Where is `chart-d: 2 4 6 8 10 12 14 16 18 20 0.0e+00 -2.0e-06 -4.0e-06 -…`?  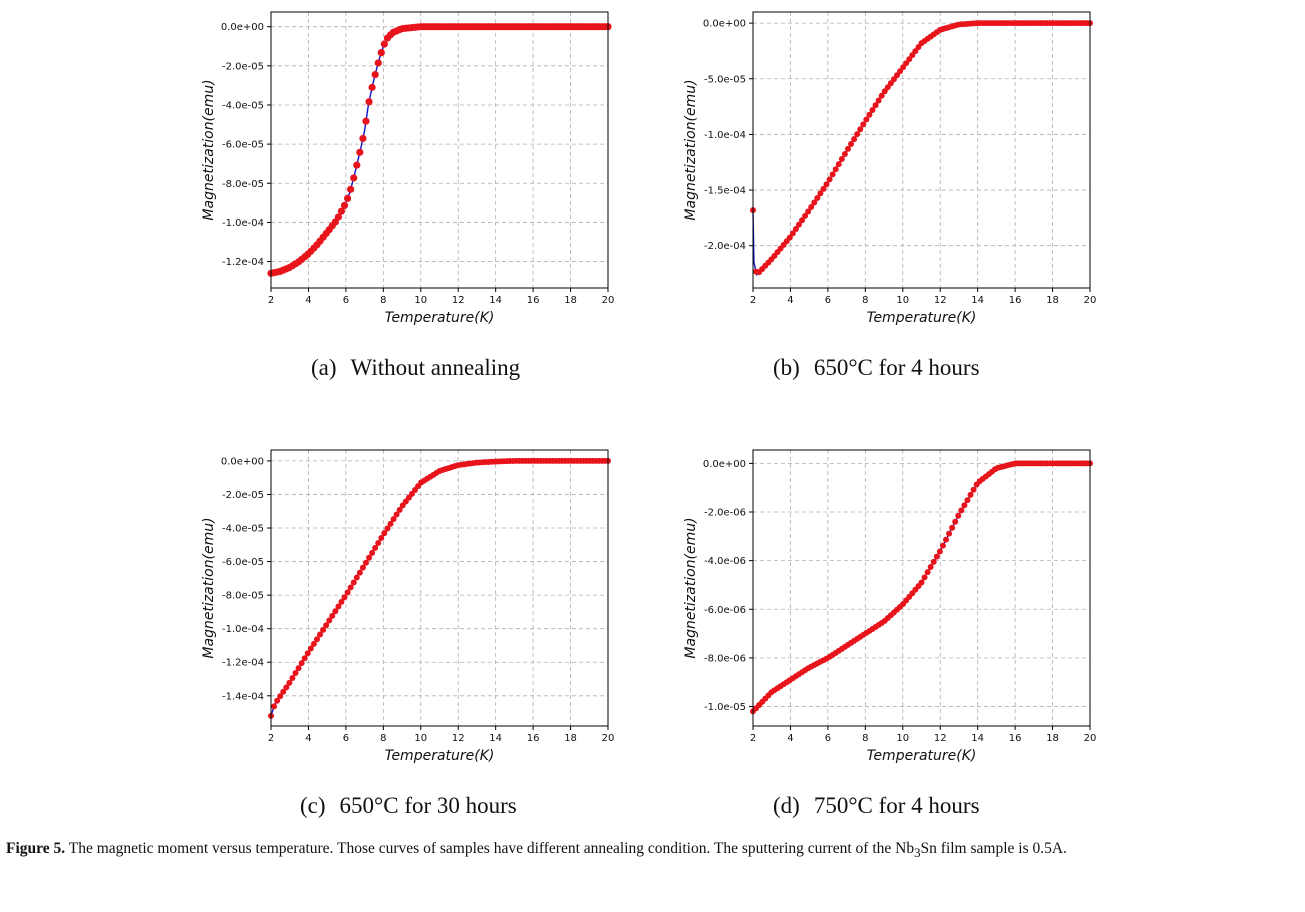
chart-d: 2 4 6 8 10 12 14 16 18 20 0.0e+00 -2.0e-06 -4.0e-06 -… is located at coordinates (889, 606).